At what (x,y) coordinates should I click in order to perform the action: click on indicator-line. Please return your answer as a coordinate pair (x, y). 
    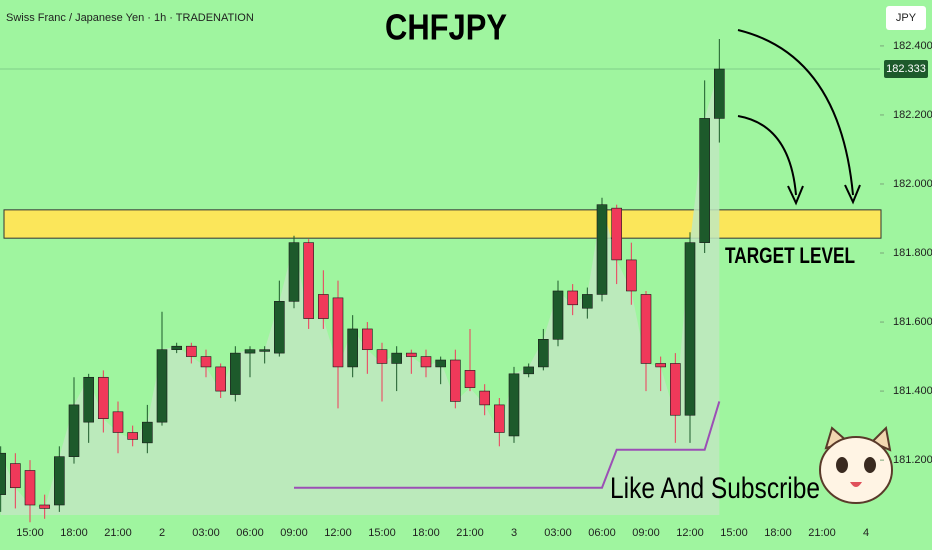
    Looking at the image, I should click on (507, 445).